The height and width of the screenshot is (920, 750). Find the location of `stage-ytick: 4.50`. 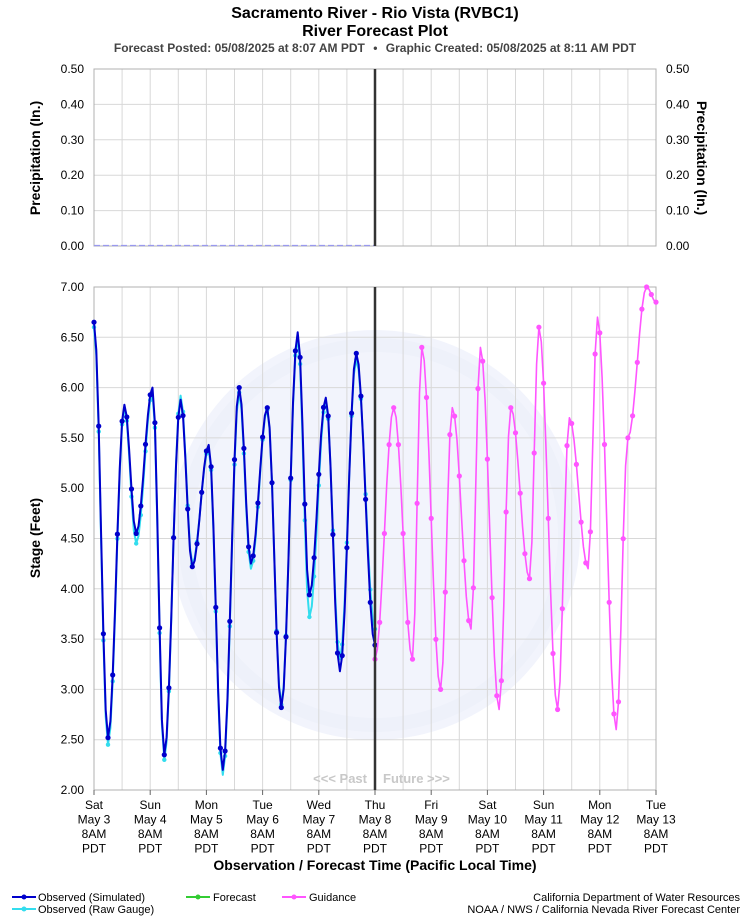

stage-ytick: 4.50 is located at coordinates (73, 539).